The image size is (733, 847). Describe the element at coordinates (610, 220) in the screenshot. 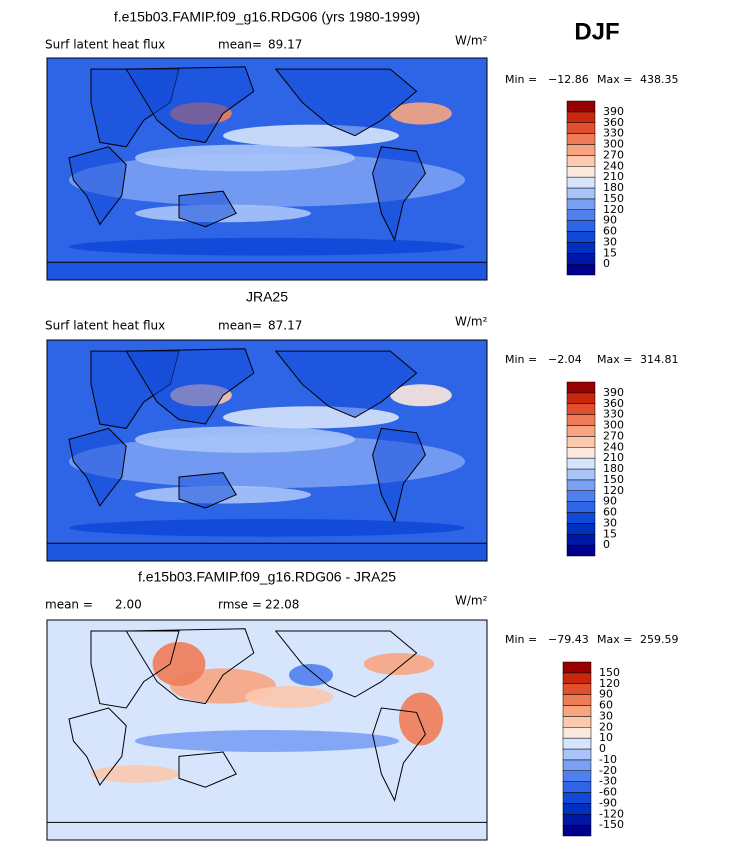

I see `colorbar-label: 90` at that location.